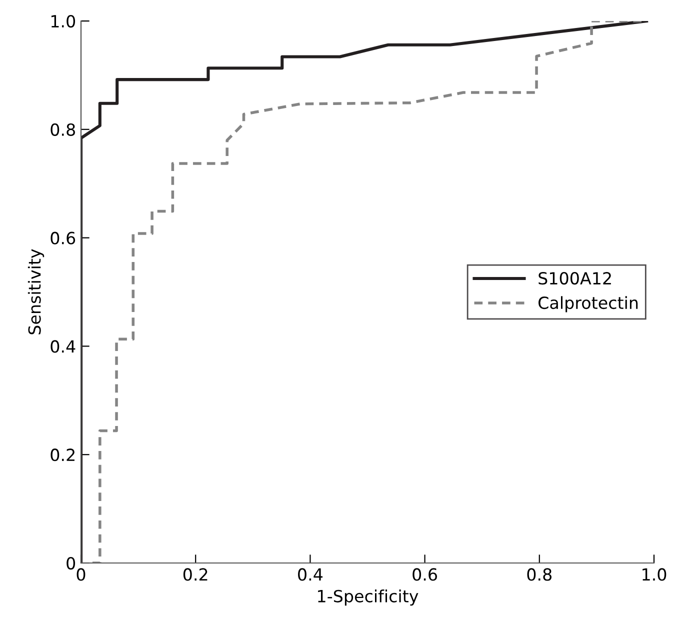 Image resolution: width=673 pixels, height=617 pixels. I want to click on x-axis-title: 1-Specificity, so click(368, 598).